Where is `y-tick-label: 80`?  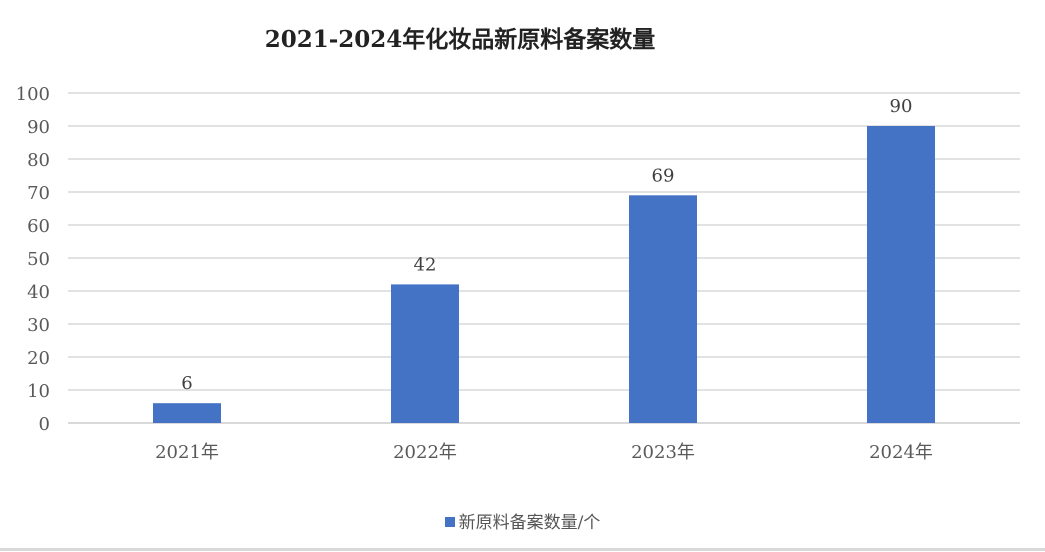 y-tick-label: 80 is located at coordinates (38, 160).